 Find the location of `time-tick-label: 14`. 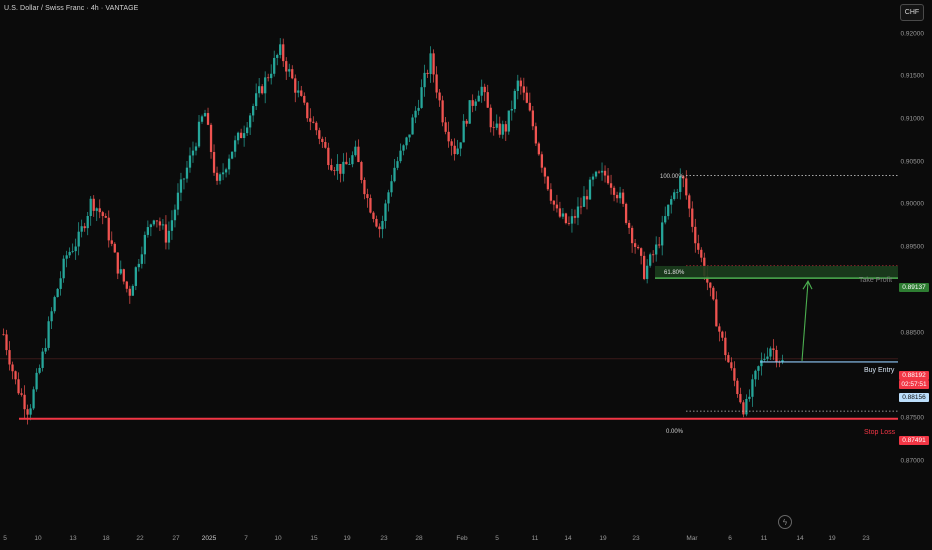

time-tick-label: 14 is located at coordinates (568, 538).